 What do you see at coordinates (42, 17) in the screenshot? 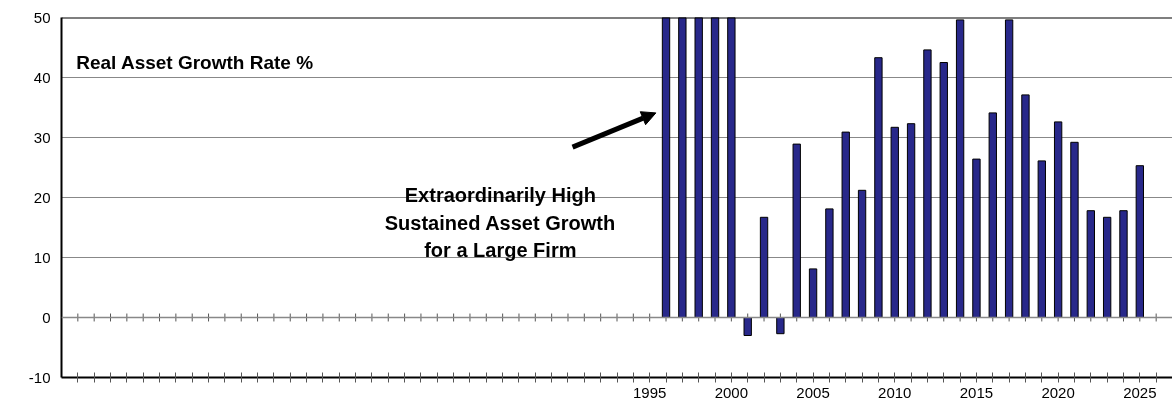
I see `y-tick-label: 50` at bounding box center [42, 17].